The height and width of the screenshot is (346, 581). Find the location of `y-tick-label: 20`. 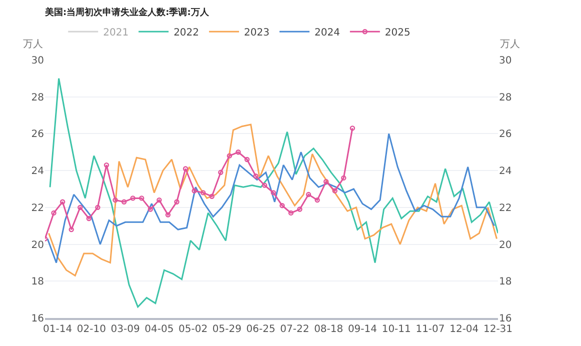

y-tick-label: 20 is located at coordinates (37, 245).